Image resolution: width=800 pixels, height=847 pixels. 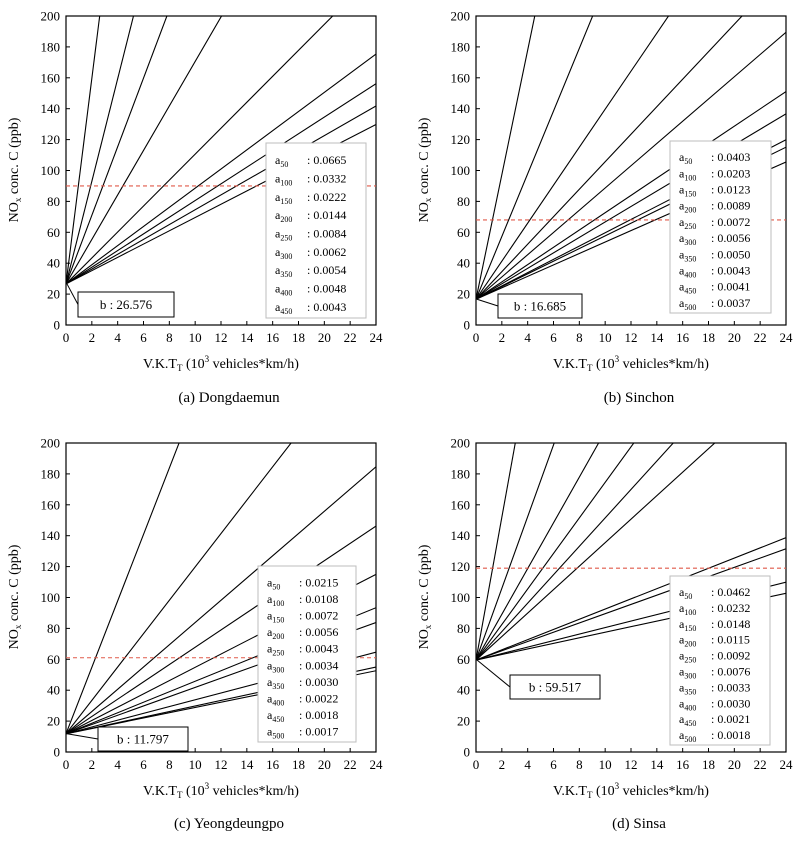 I want to click on legend-entry: a500: 0.0037, so click(x=714, y=304).